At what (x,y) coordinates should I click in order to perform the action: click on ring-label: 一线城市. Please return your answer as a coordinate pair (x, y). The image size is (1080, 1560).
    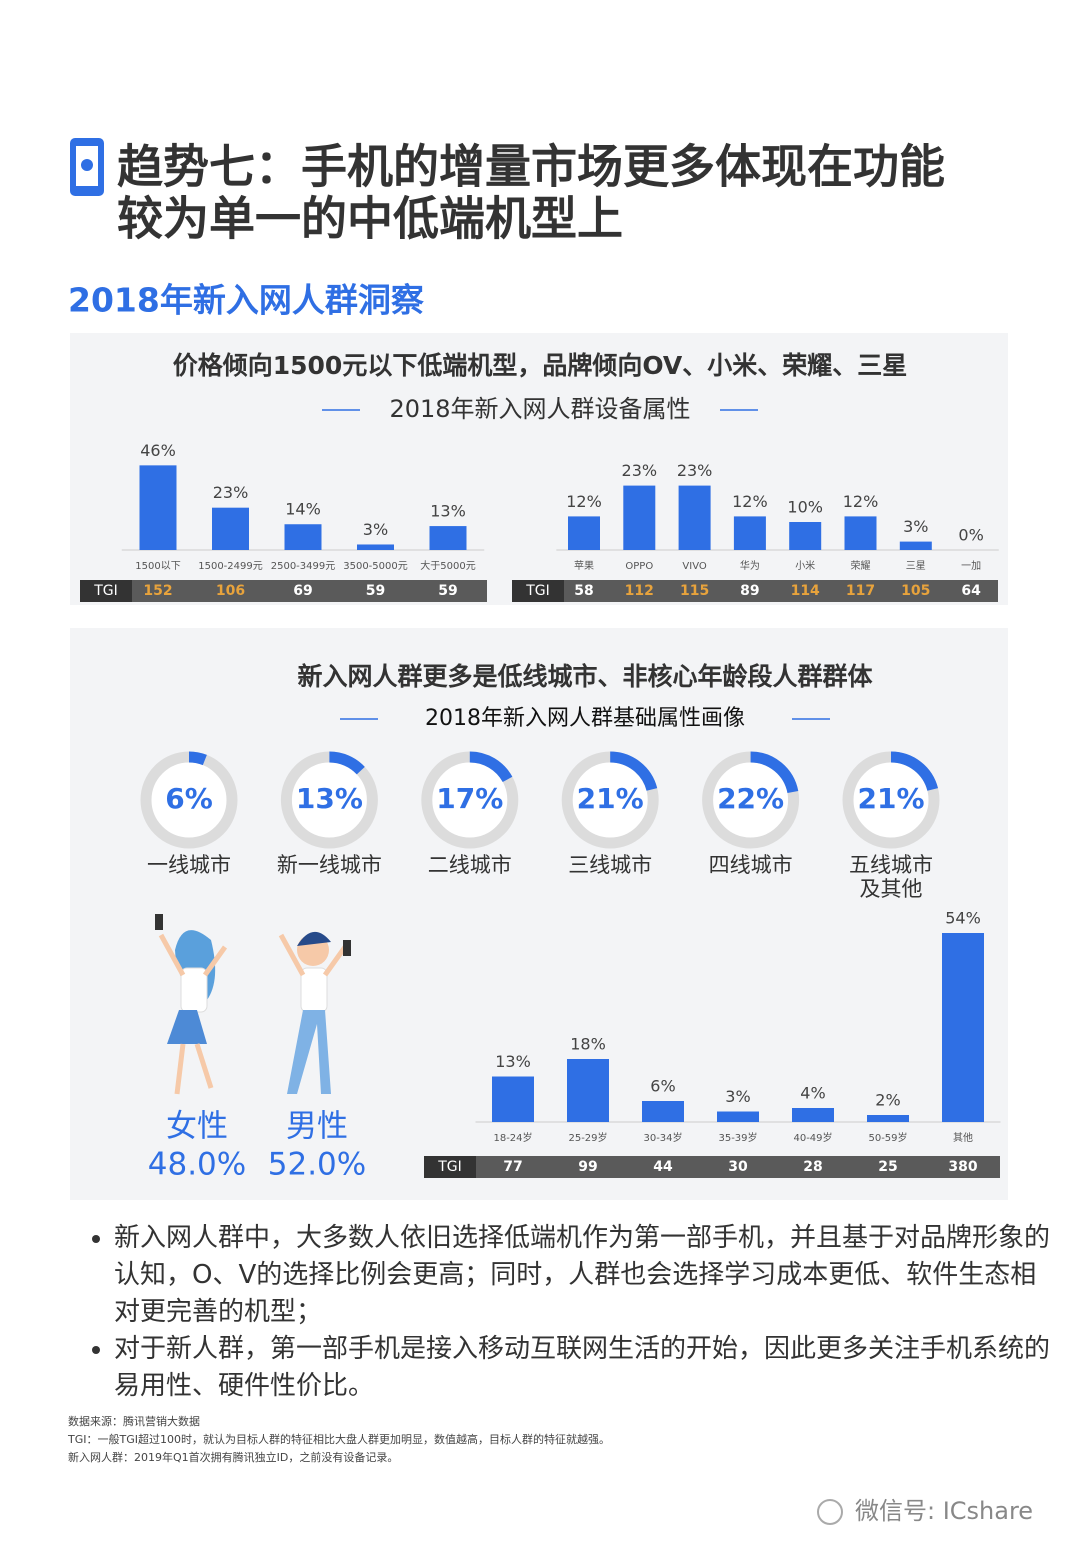
    Looking at the image, I should click on (189, 865).